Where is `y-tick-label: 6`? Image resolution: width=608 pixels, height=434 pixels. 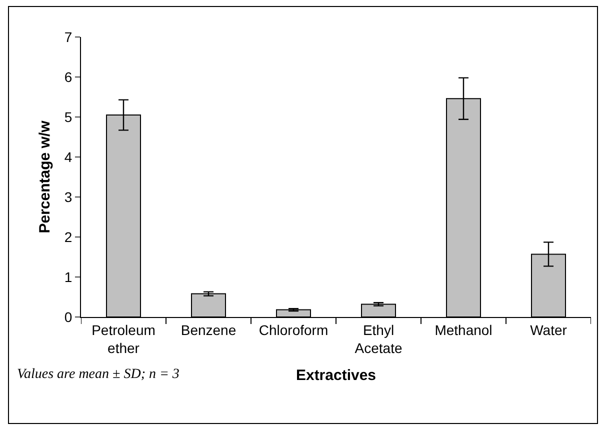
y-tick-label: 6 is located at coordinates (68, 76).